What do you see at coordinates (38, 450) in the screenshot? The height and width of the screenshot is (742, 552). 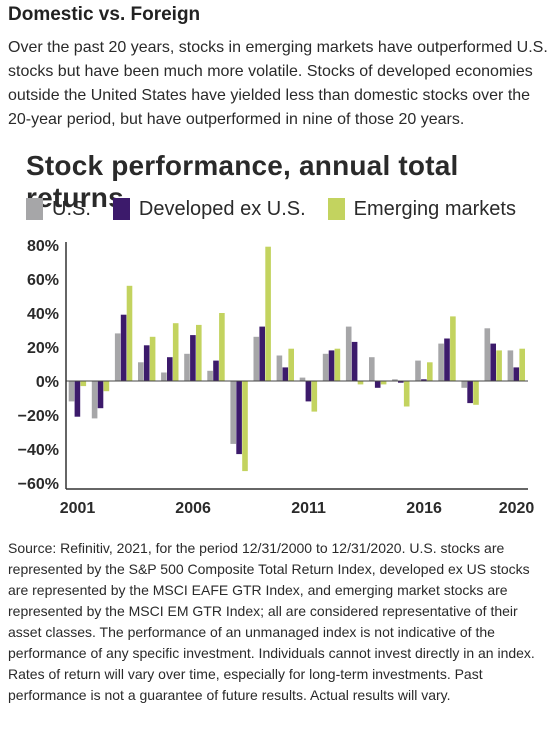 I see `y-tick-label: −40%` at bounding box center [38, 450].